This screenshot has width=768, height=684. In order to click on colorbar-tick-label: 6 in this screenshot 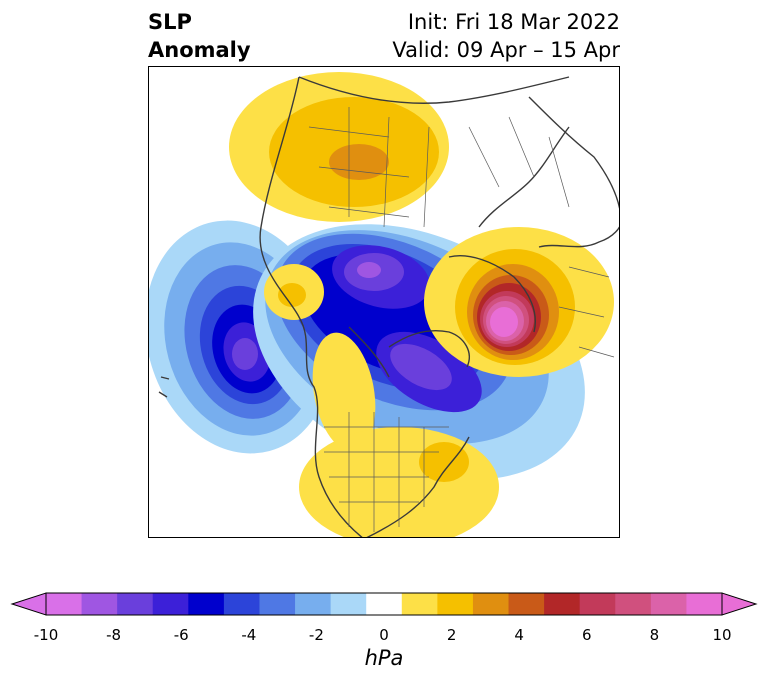, I will do `click(587, 635)`.